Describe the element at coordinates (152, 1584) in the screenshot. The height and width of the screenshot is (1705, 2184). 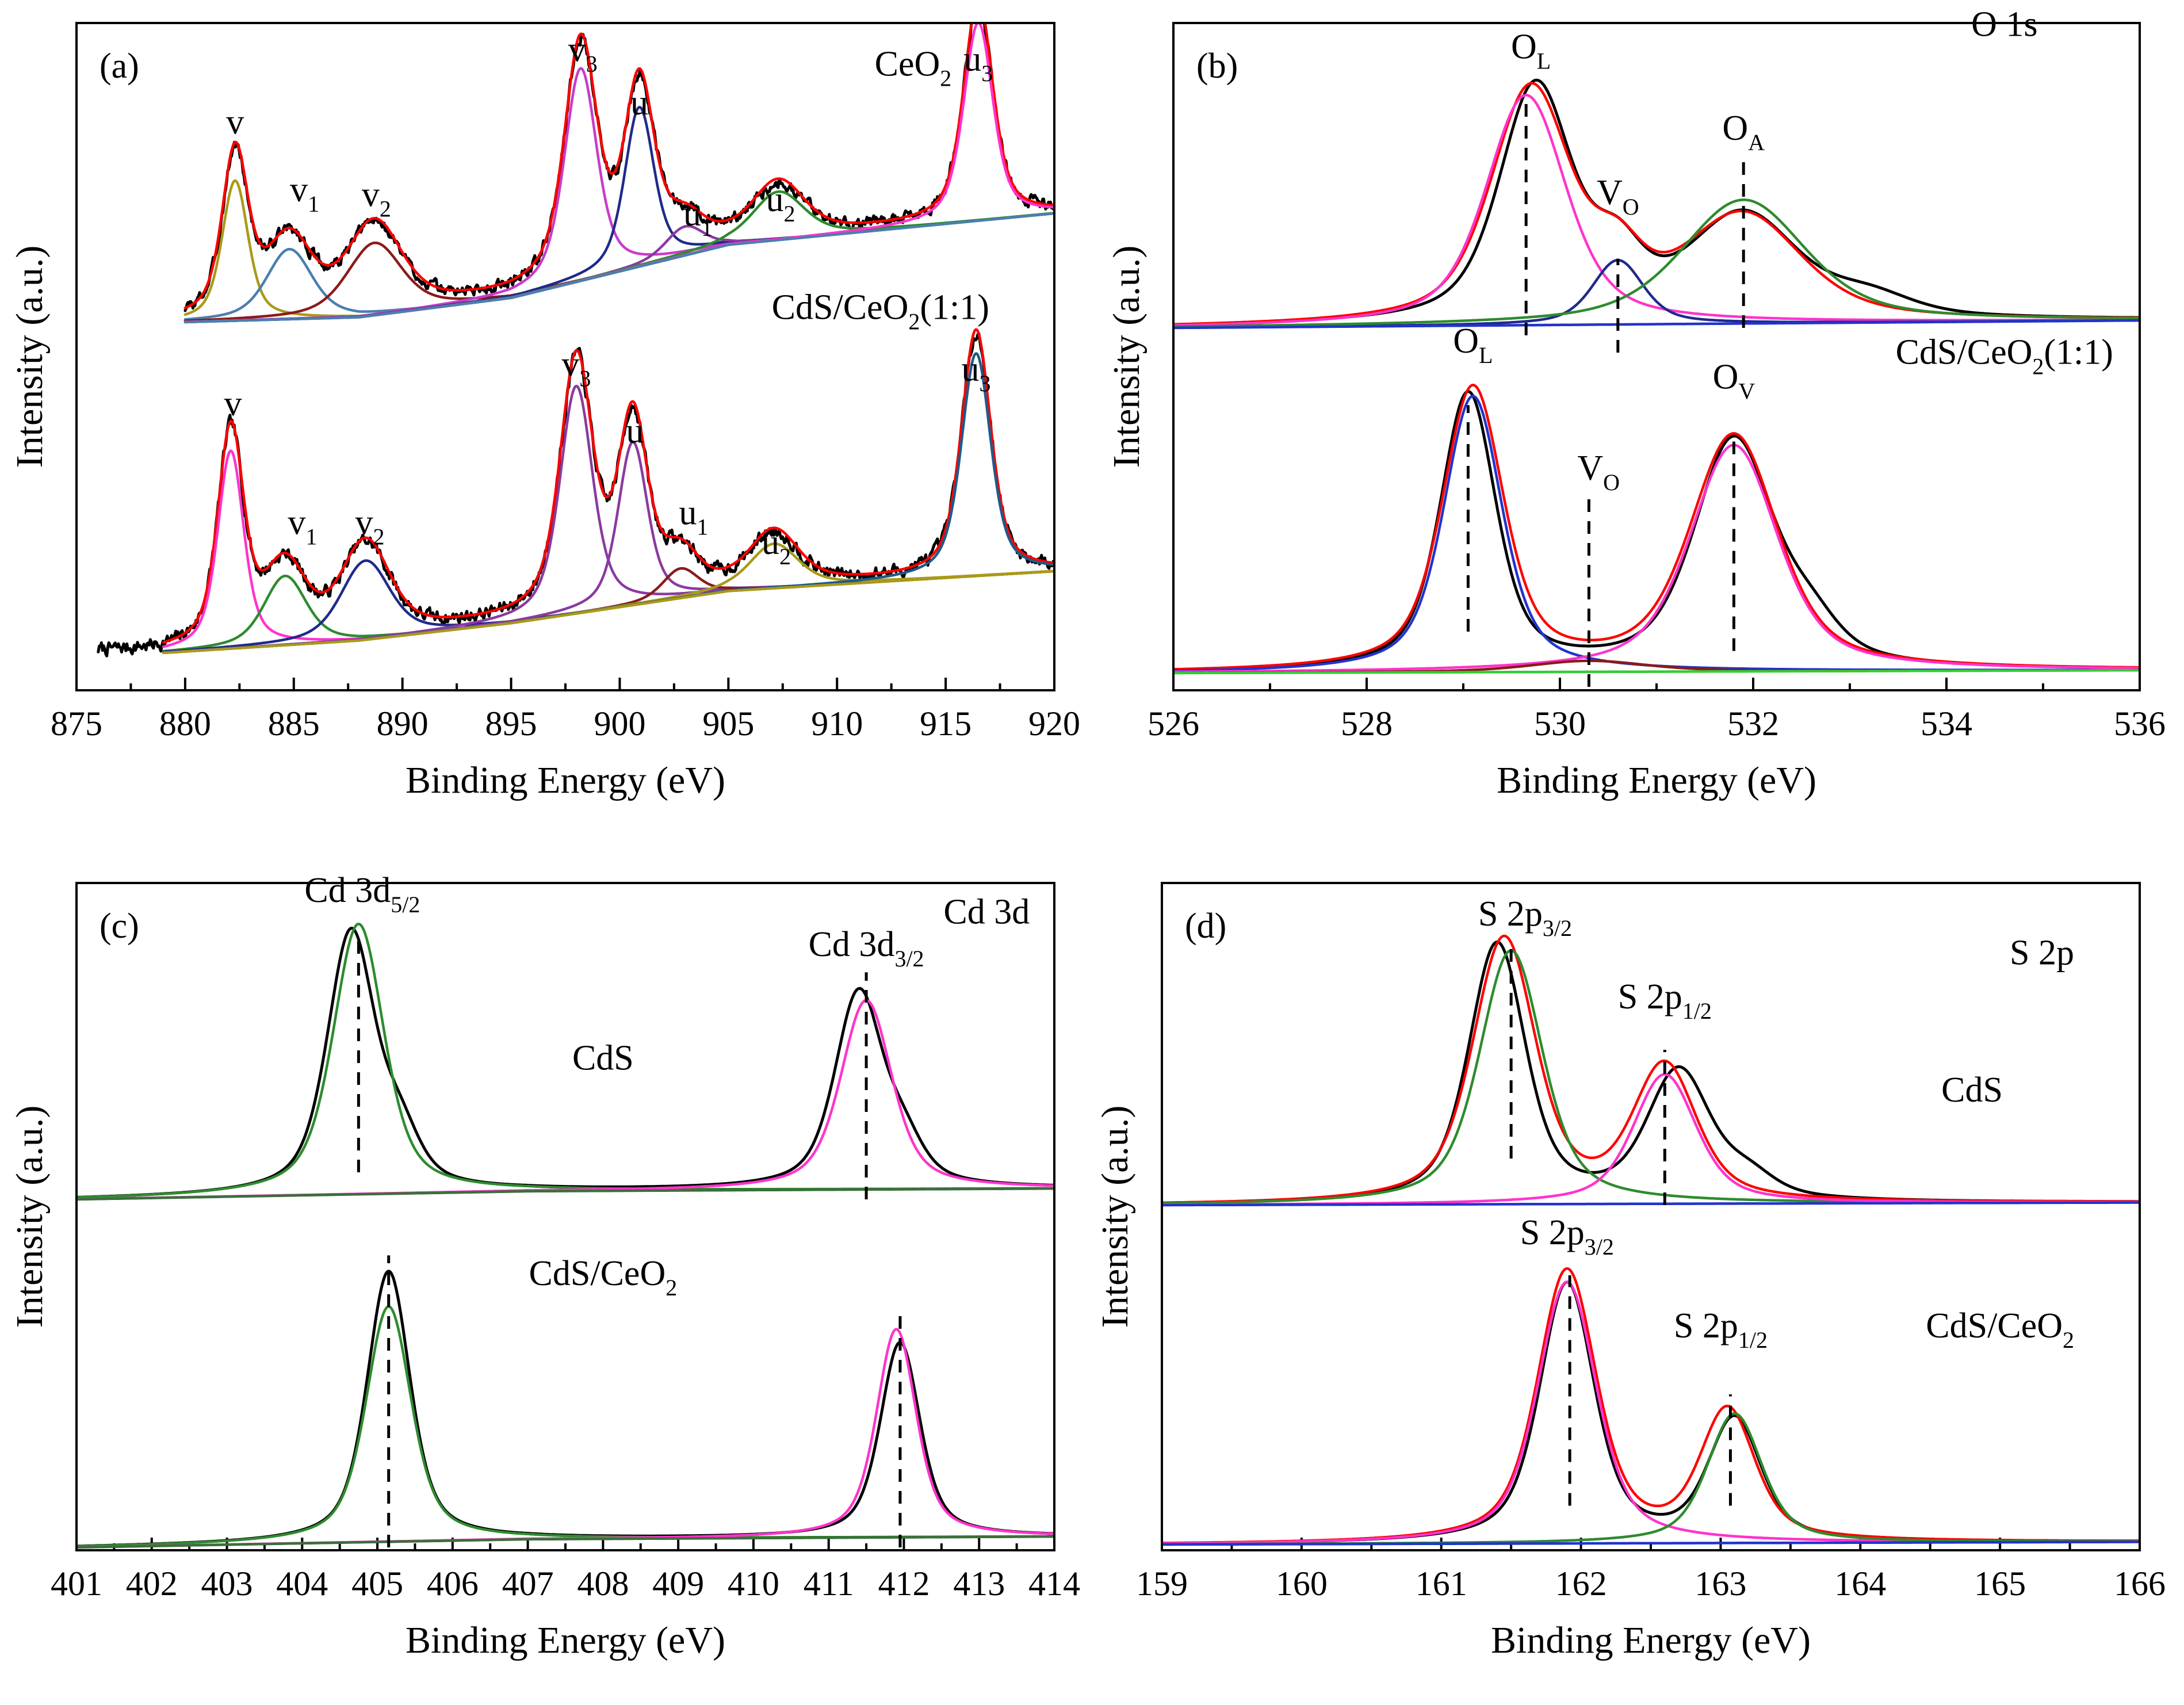
I see `x-tick-label: 402` at that location.